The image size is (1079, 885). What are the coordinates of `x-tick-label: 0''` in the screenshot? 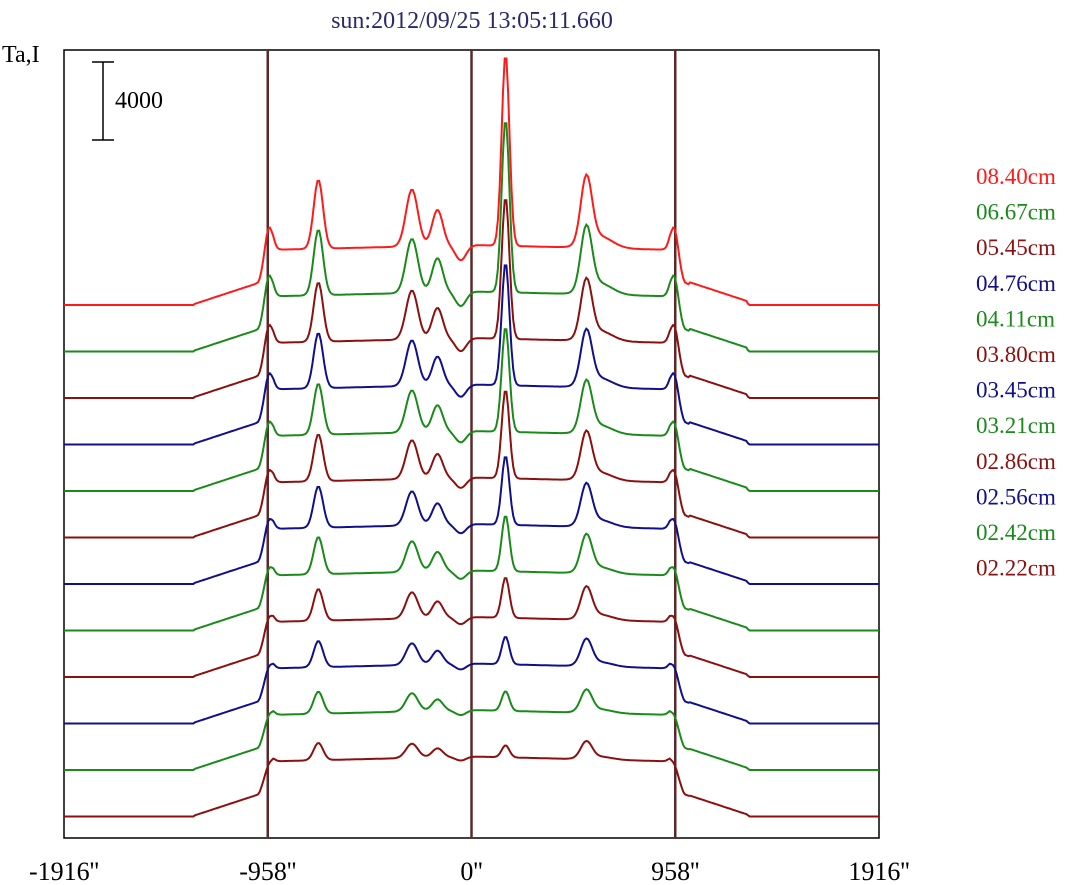 It's located at (471, 871).